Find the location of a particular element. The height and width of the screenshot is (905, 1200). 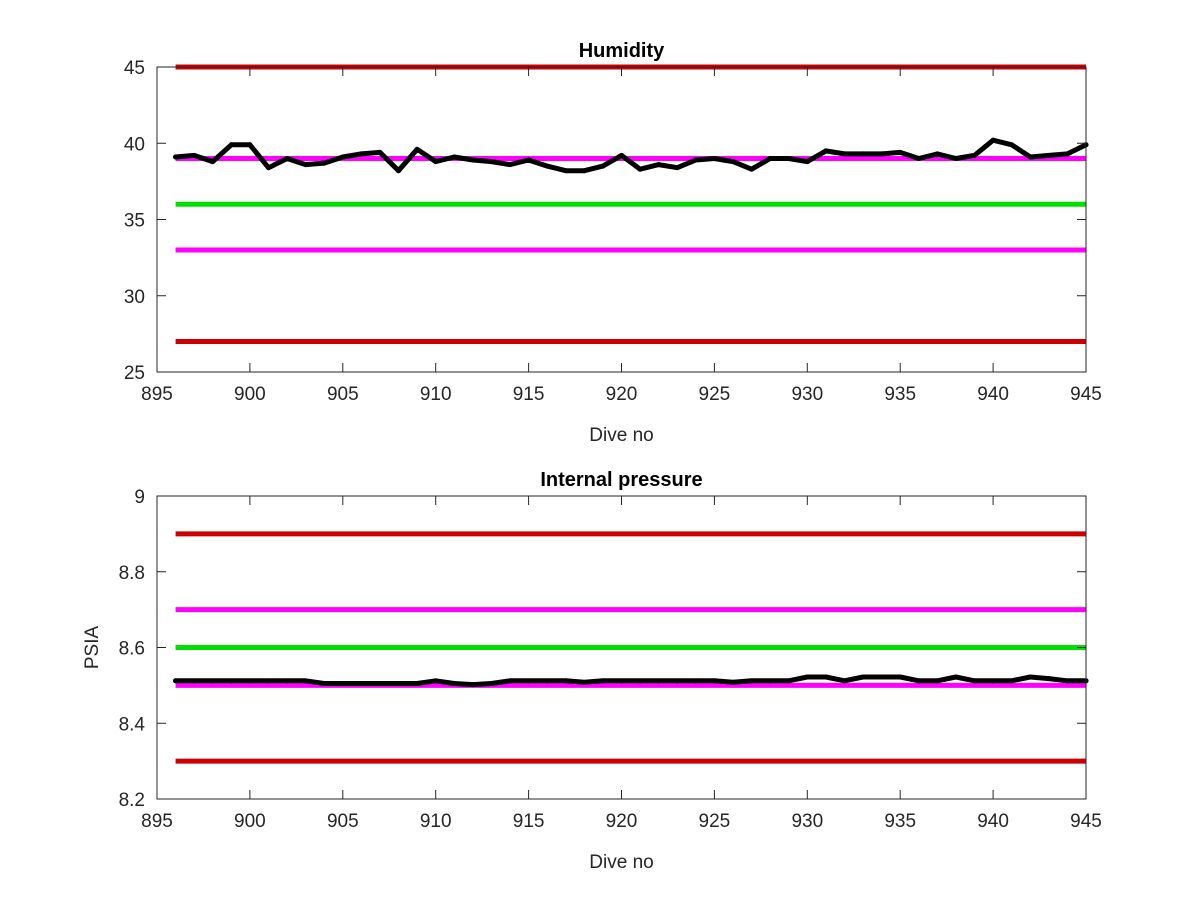

pressure-x-tick-label: 945 is located at coordinates (1086, 821).